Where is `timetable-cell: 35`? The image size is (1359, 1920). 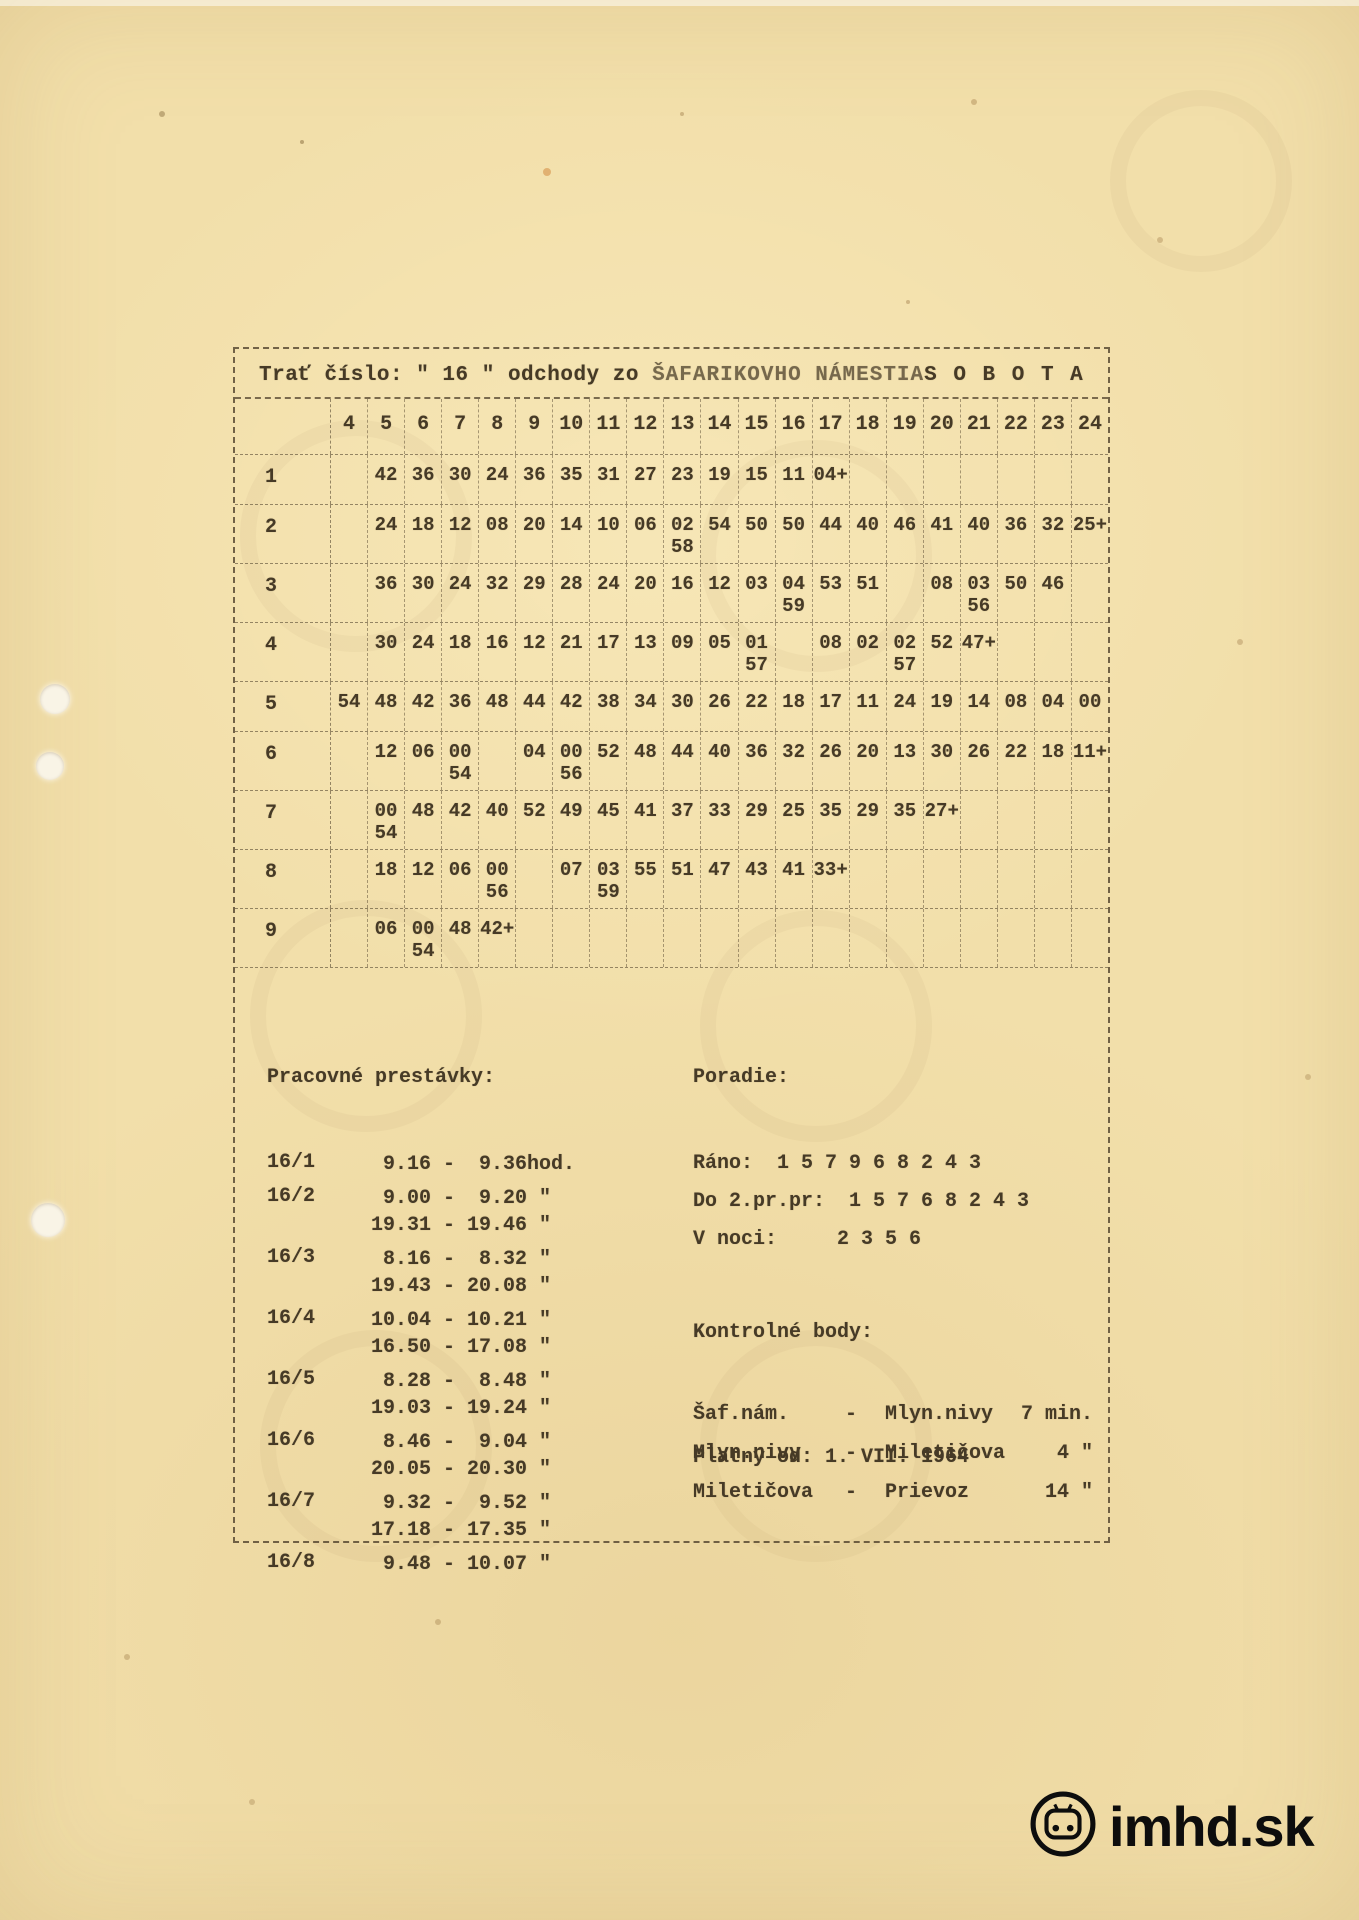
timetable-cell: 35 is located at coordinates (831, 820).